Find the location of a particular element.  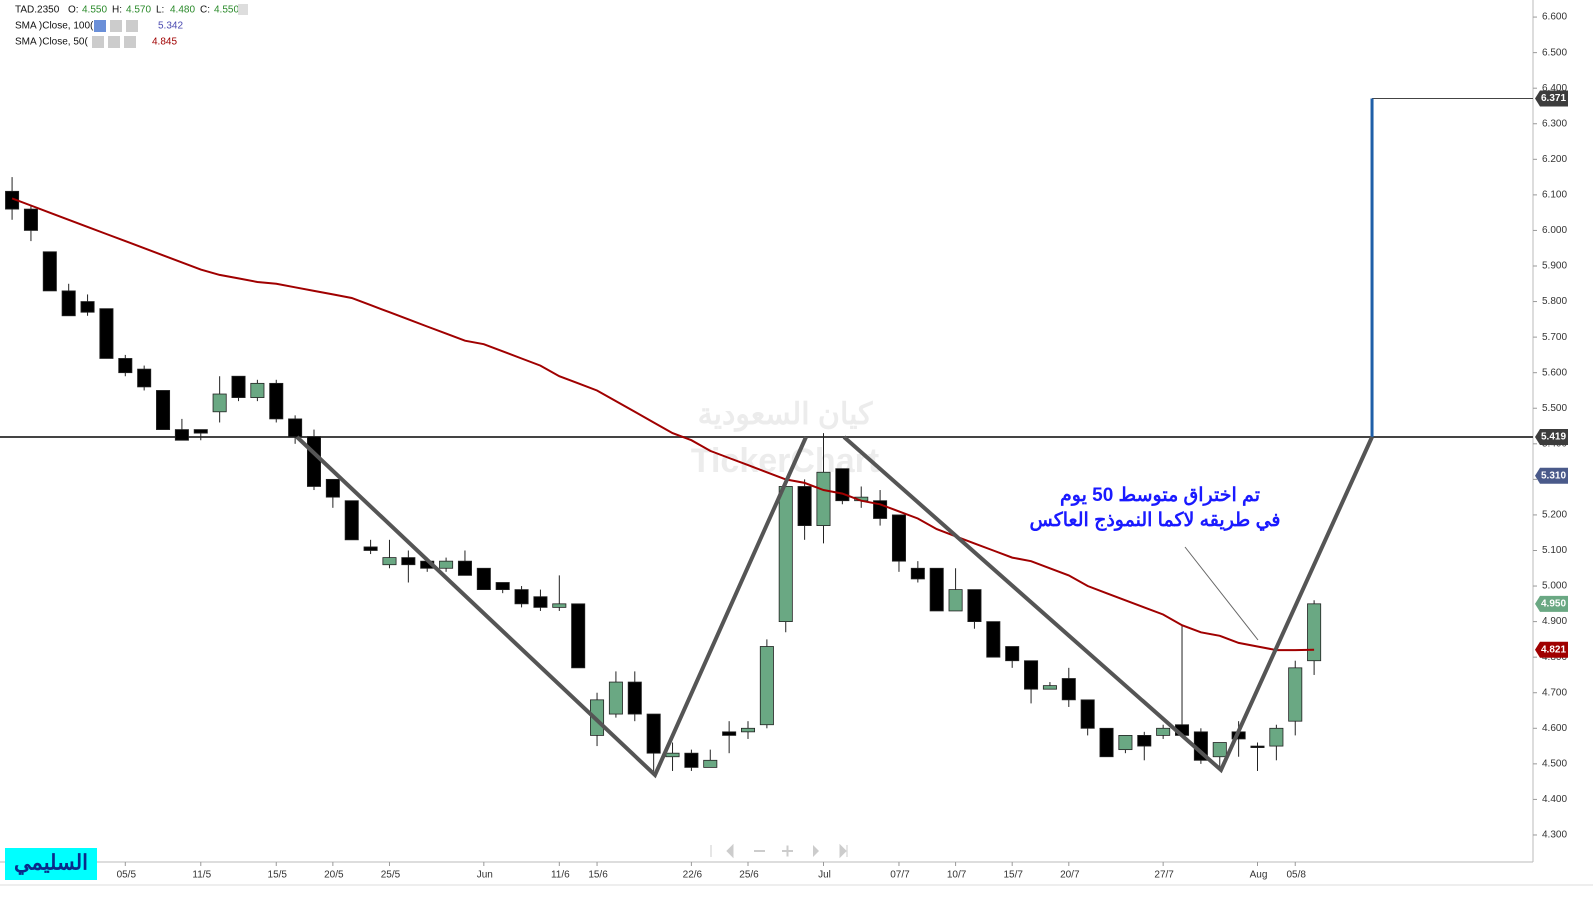

ohlc-label: O: is located at coordinates (73, 10).